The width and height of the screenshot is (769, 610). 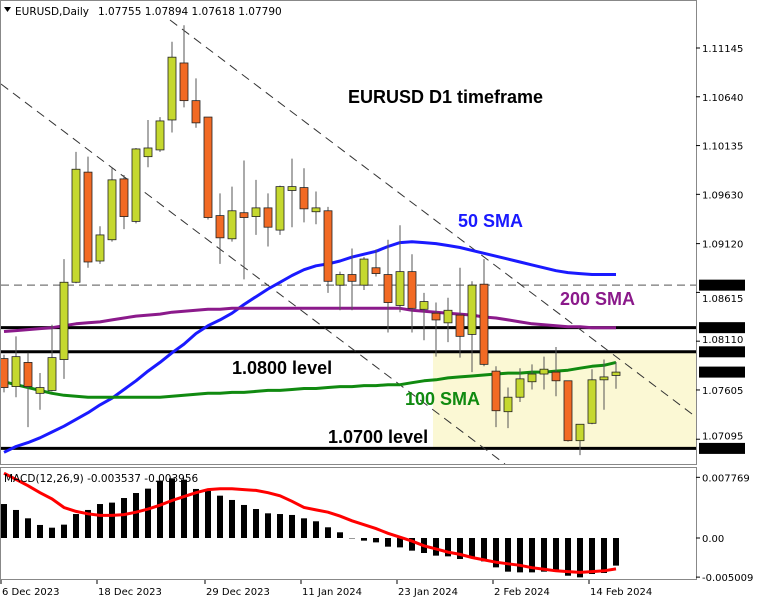 What do you see at coordinates (713, 539) in the screenshot?
I see `macd-tick-label: 0.00` at bounding box center [713, 539].